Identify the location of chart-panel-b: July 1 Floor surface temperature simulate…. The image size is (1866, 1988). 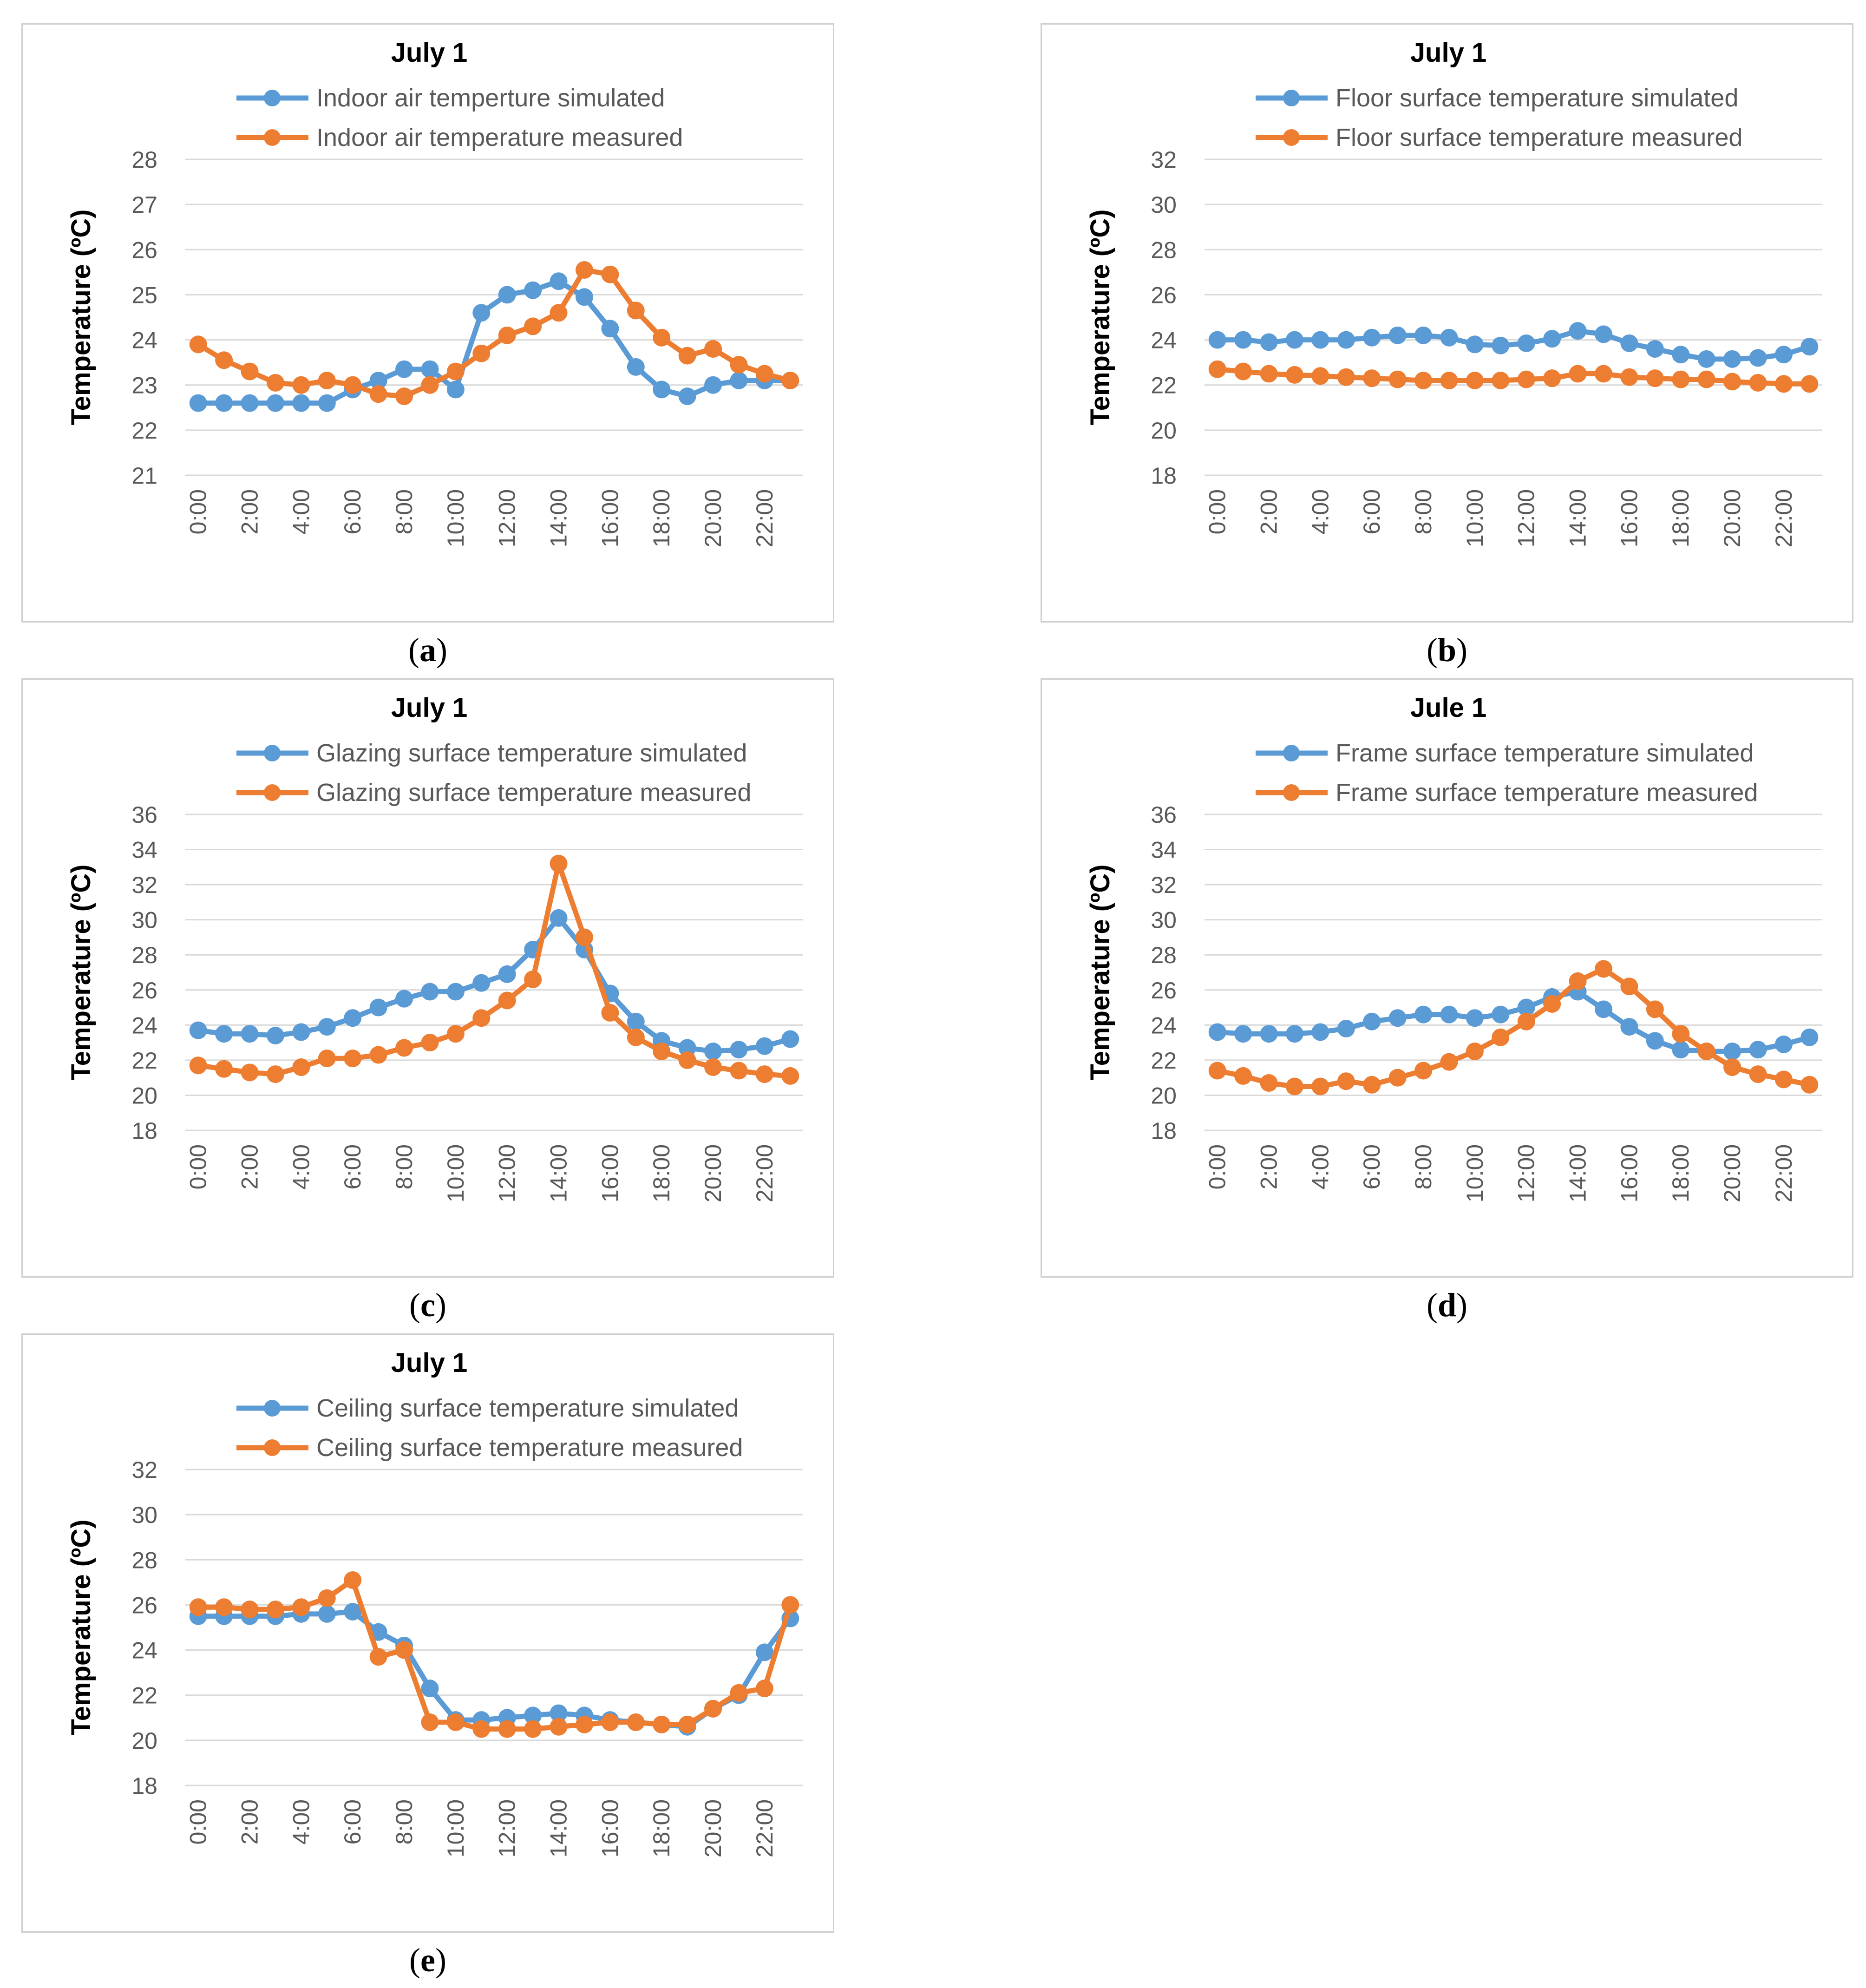
(1447, 323).